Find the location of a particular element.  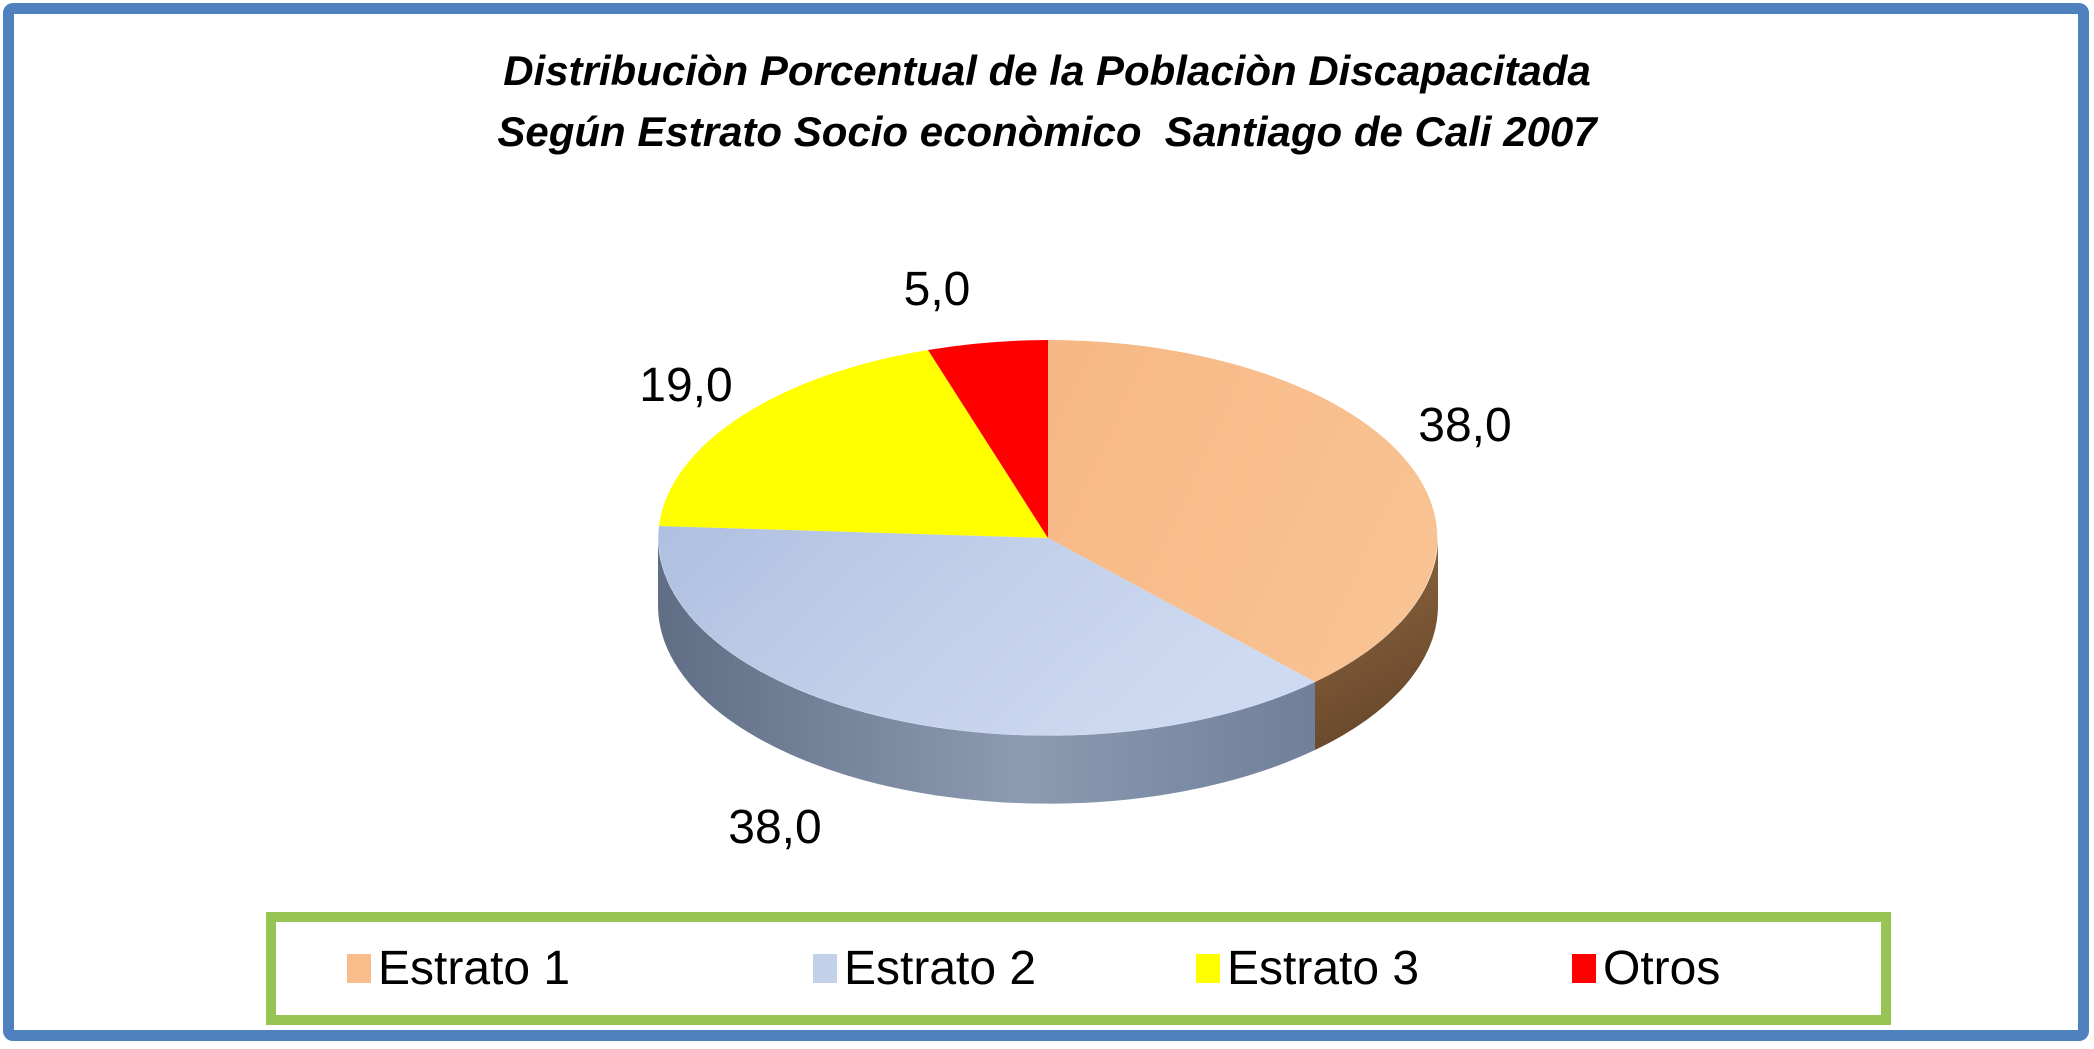

legend-item-estrato-2: Estrato 2 is located at coordinates (924, 968).